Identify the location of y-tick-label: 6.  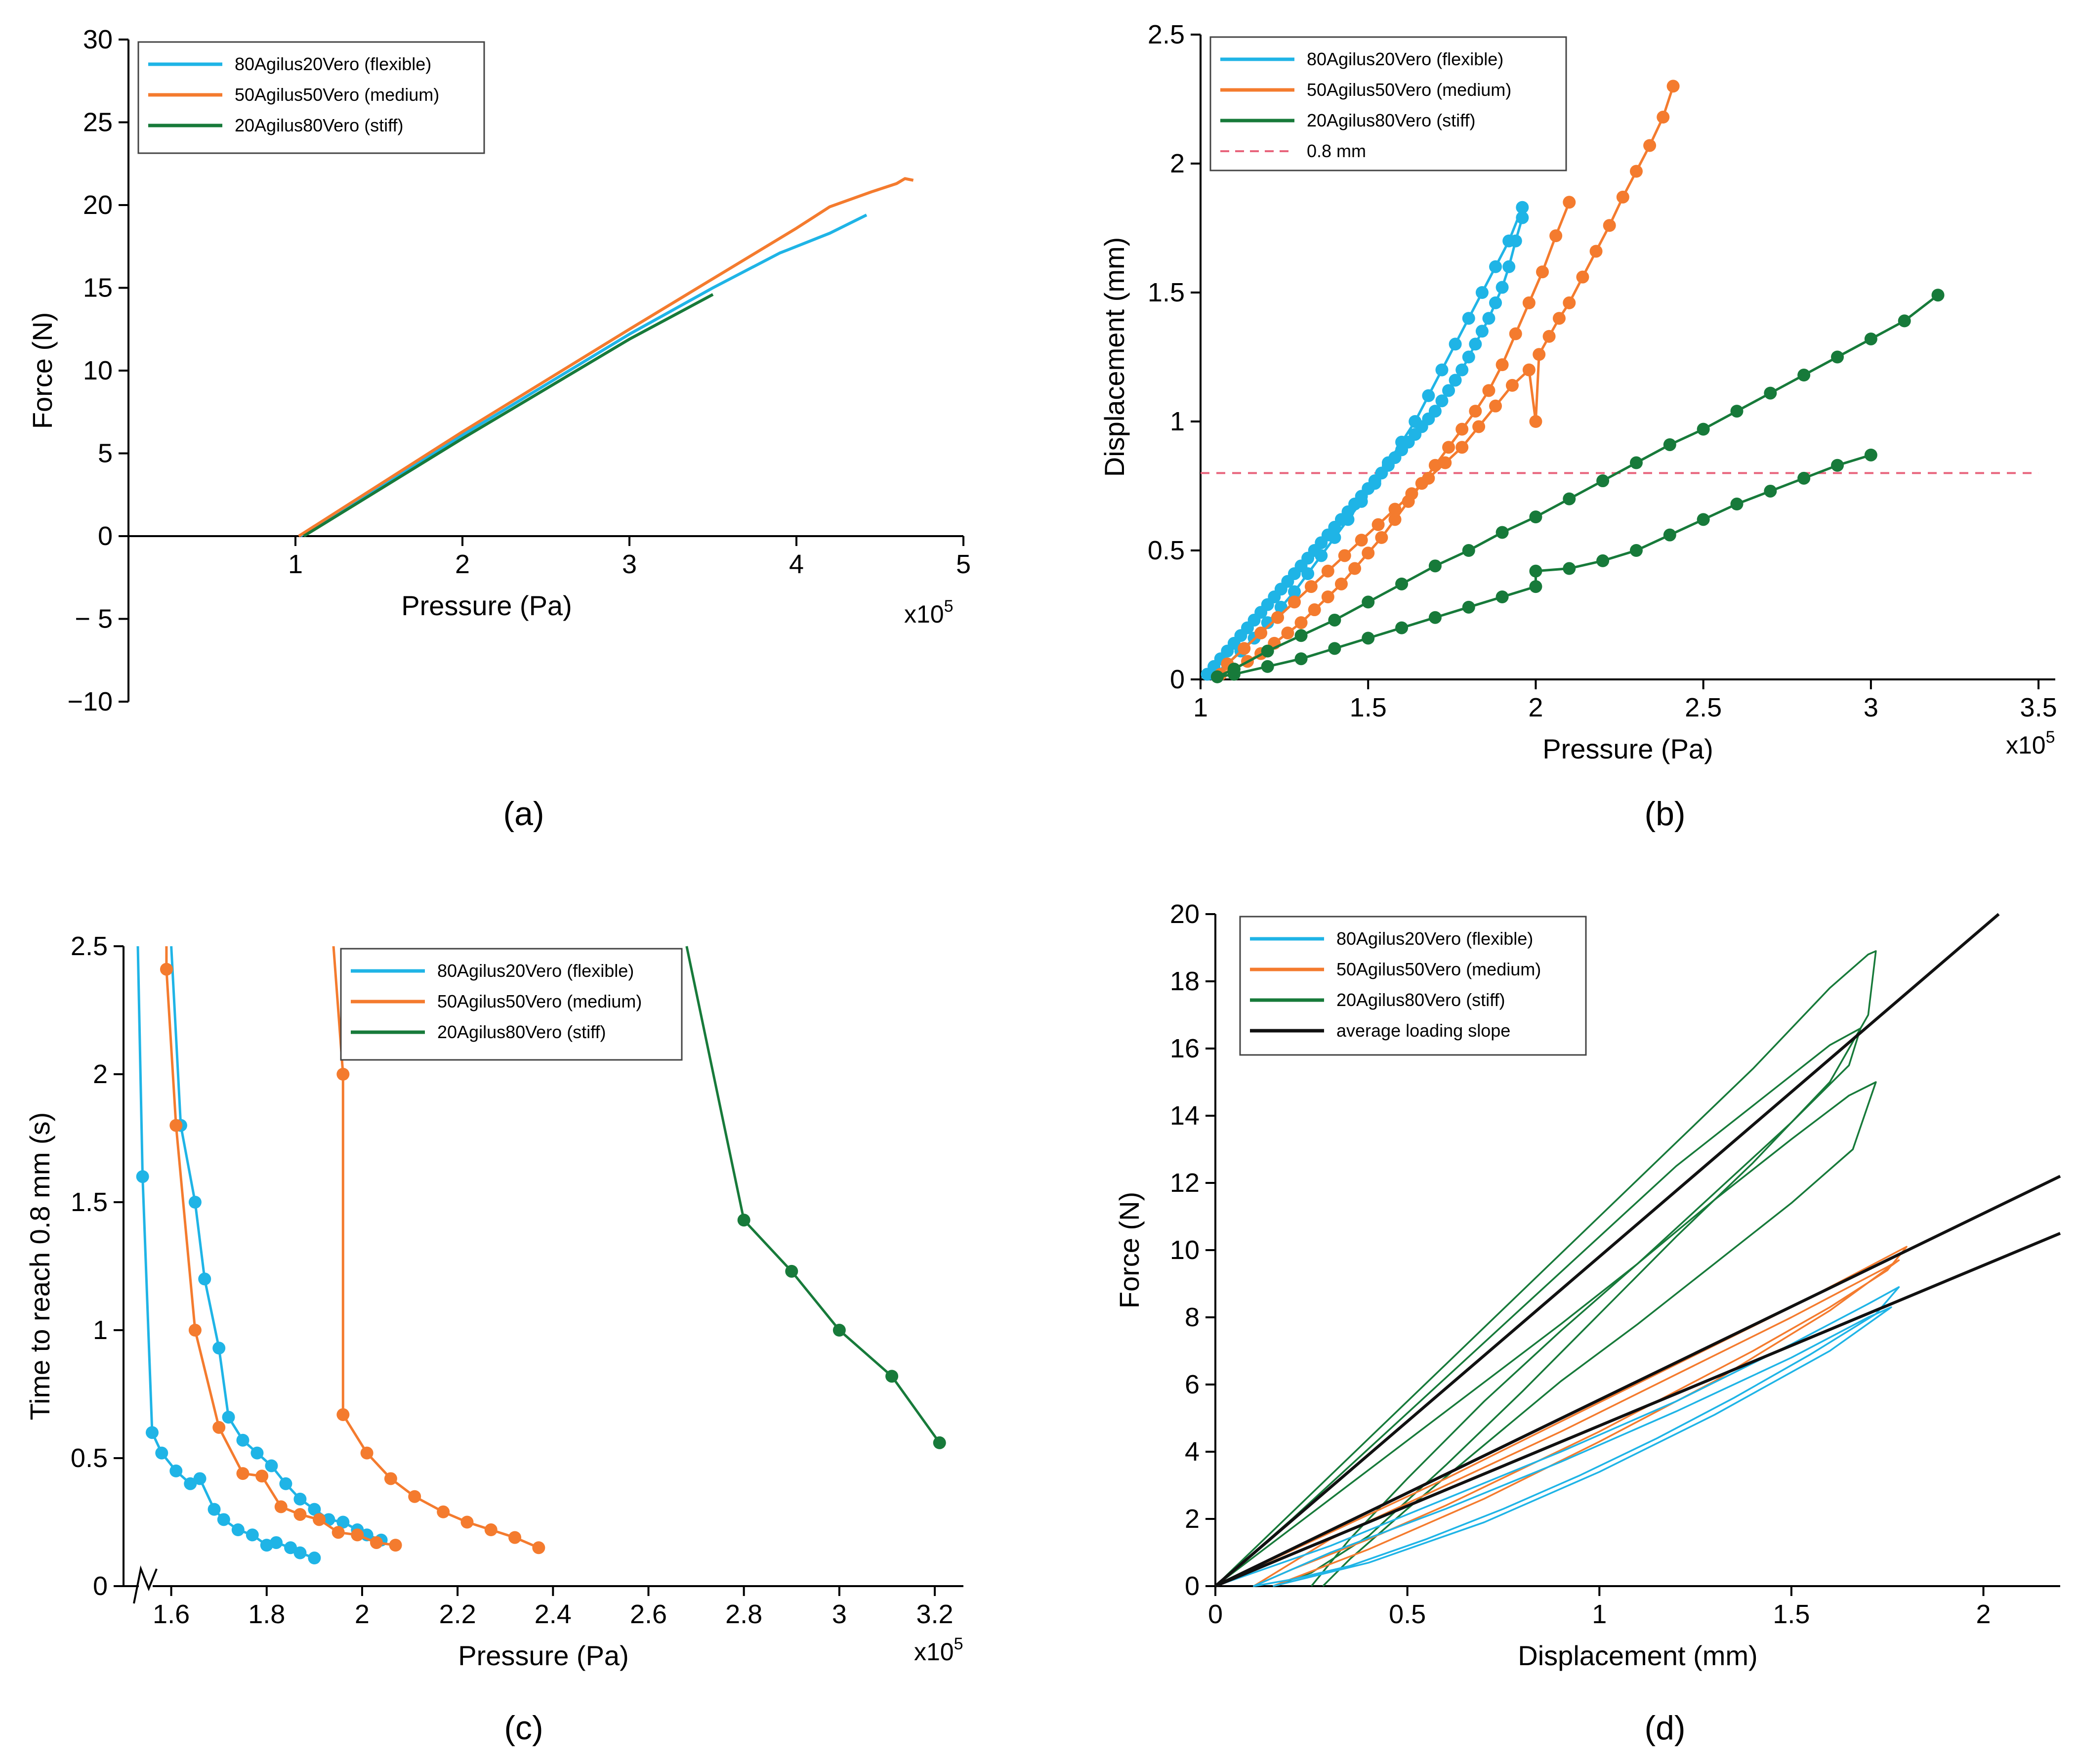
(1192, 1384).